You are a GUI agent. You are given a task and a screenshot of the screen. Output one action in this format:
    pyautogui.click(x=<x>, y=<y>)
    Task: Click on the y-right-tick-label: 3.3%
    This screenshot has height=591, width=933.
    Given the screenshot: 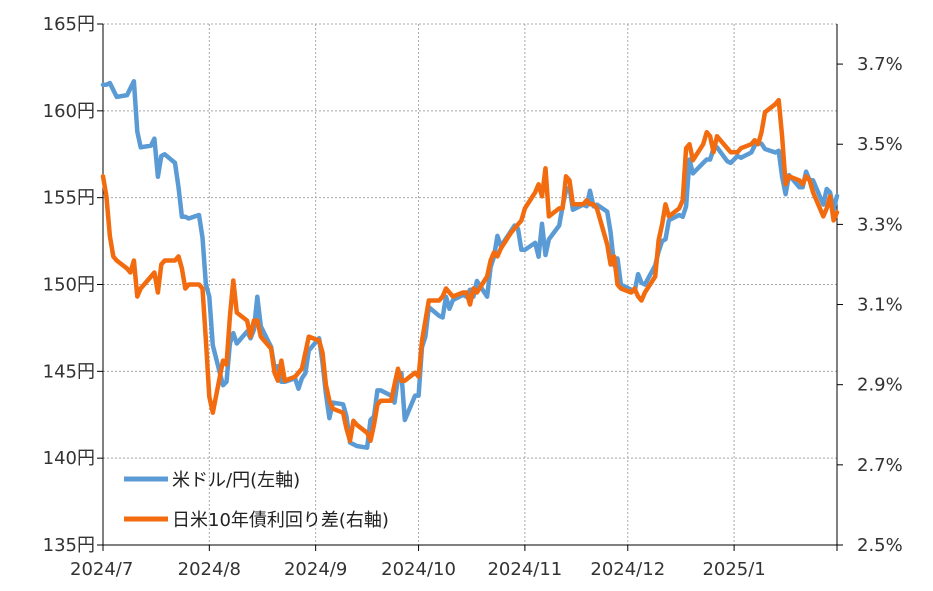 What is the action you would take?
    pyautogui.click(x=880, y=224)
    